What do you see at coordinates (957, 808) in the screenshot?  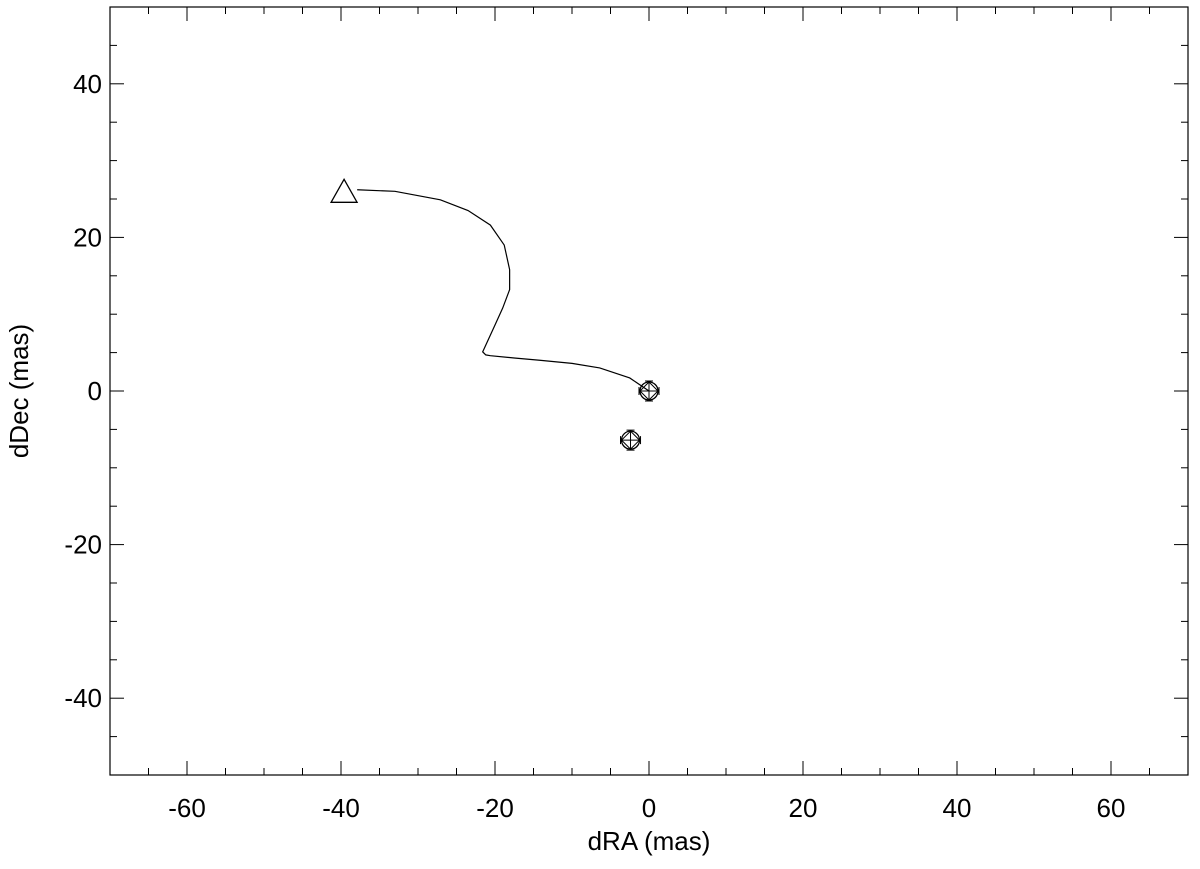 I see `x-tick-label: 40` at bounding box center [957, 808].